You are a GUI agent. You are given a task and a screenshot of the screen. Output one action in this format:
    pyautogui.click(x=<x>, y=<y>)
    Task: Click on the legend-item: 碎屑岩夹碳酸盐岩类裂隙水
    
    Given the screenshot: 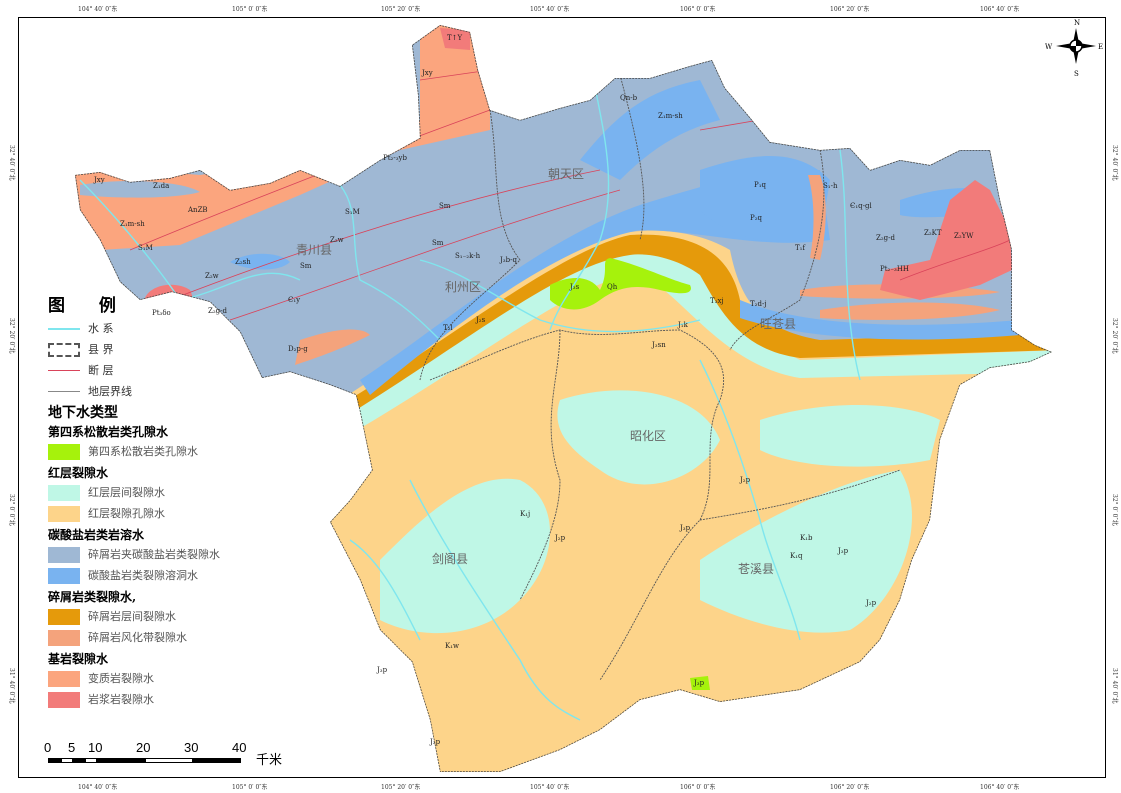 What is the action you would take?
    pyautogui.click(x=168, y=554)
    